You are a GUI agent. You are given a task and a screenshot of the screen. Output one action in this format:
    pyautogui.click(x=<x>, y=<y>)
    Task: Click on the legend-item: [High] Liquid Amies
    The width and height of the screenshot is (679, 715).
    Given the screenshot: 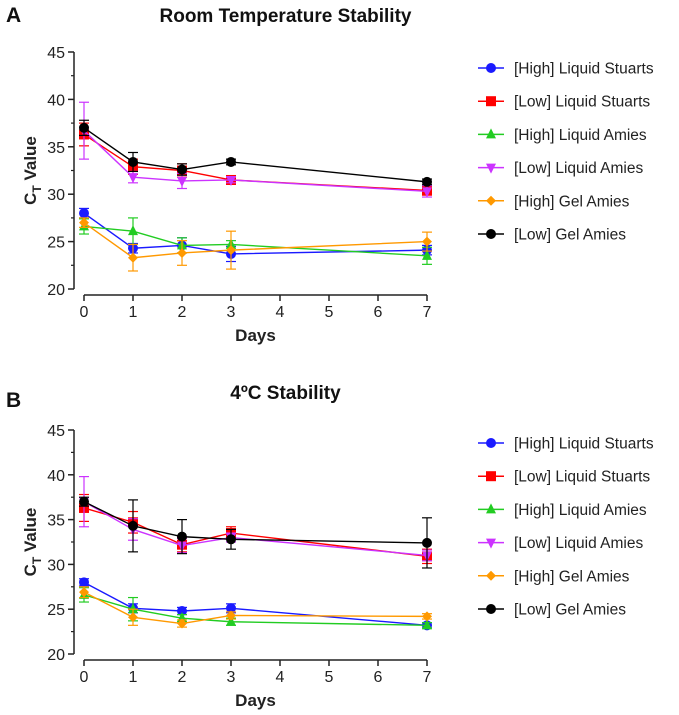 What is the action you would take?
    pyautogui.click(x=562, y=510)
    